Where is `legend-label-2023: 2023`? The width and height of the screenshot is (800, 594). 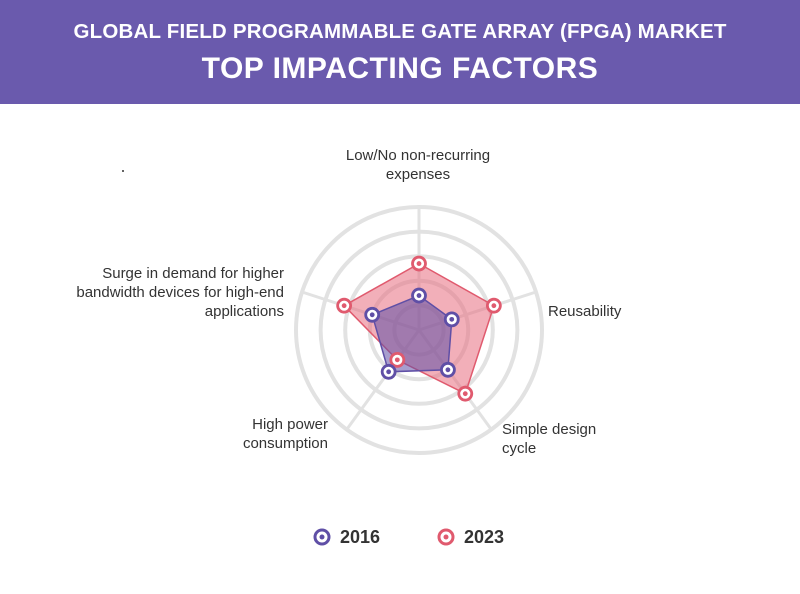
legend-label-2023: 2023 is located at coordinates (484, 536).